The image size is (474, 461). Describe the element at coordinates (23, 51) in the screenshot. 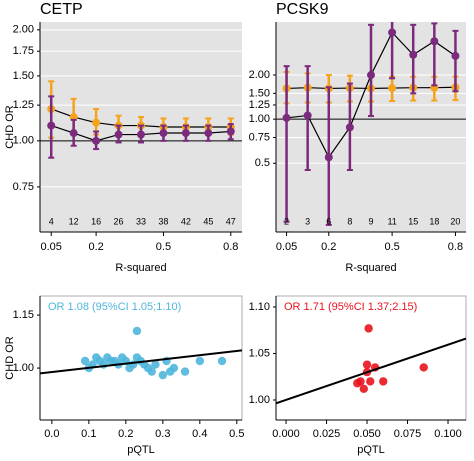

I see `y-tick-label: 1.75` at that location.